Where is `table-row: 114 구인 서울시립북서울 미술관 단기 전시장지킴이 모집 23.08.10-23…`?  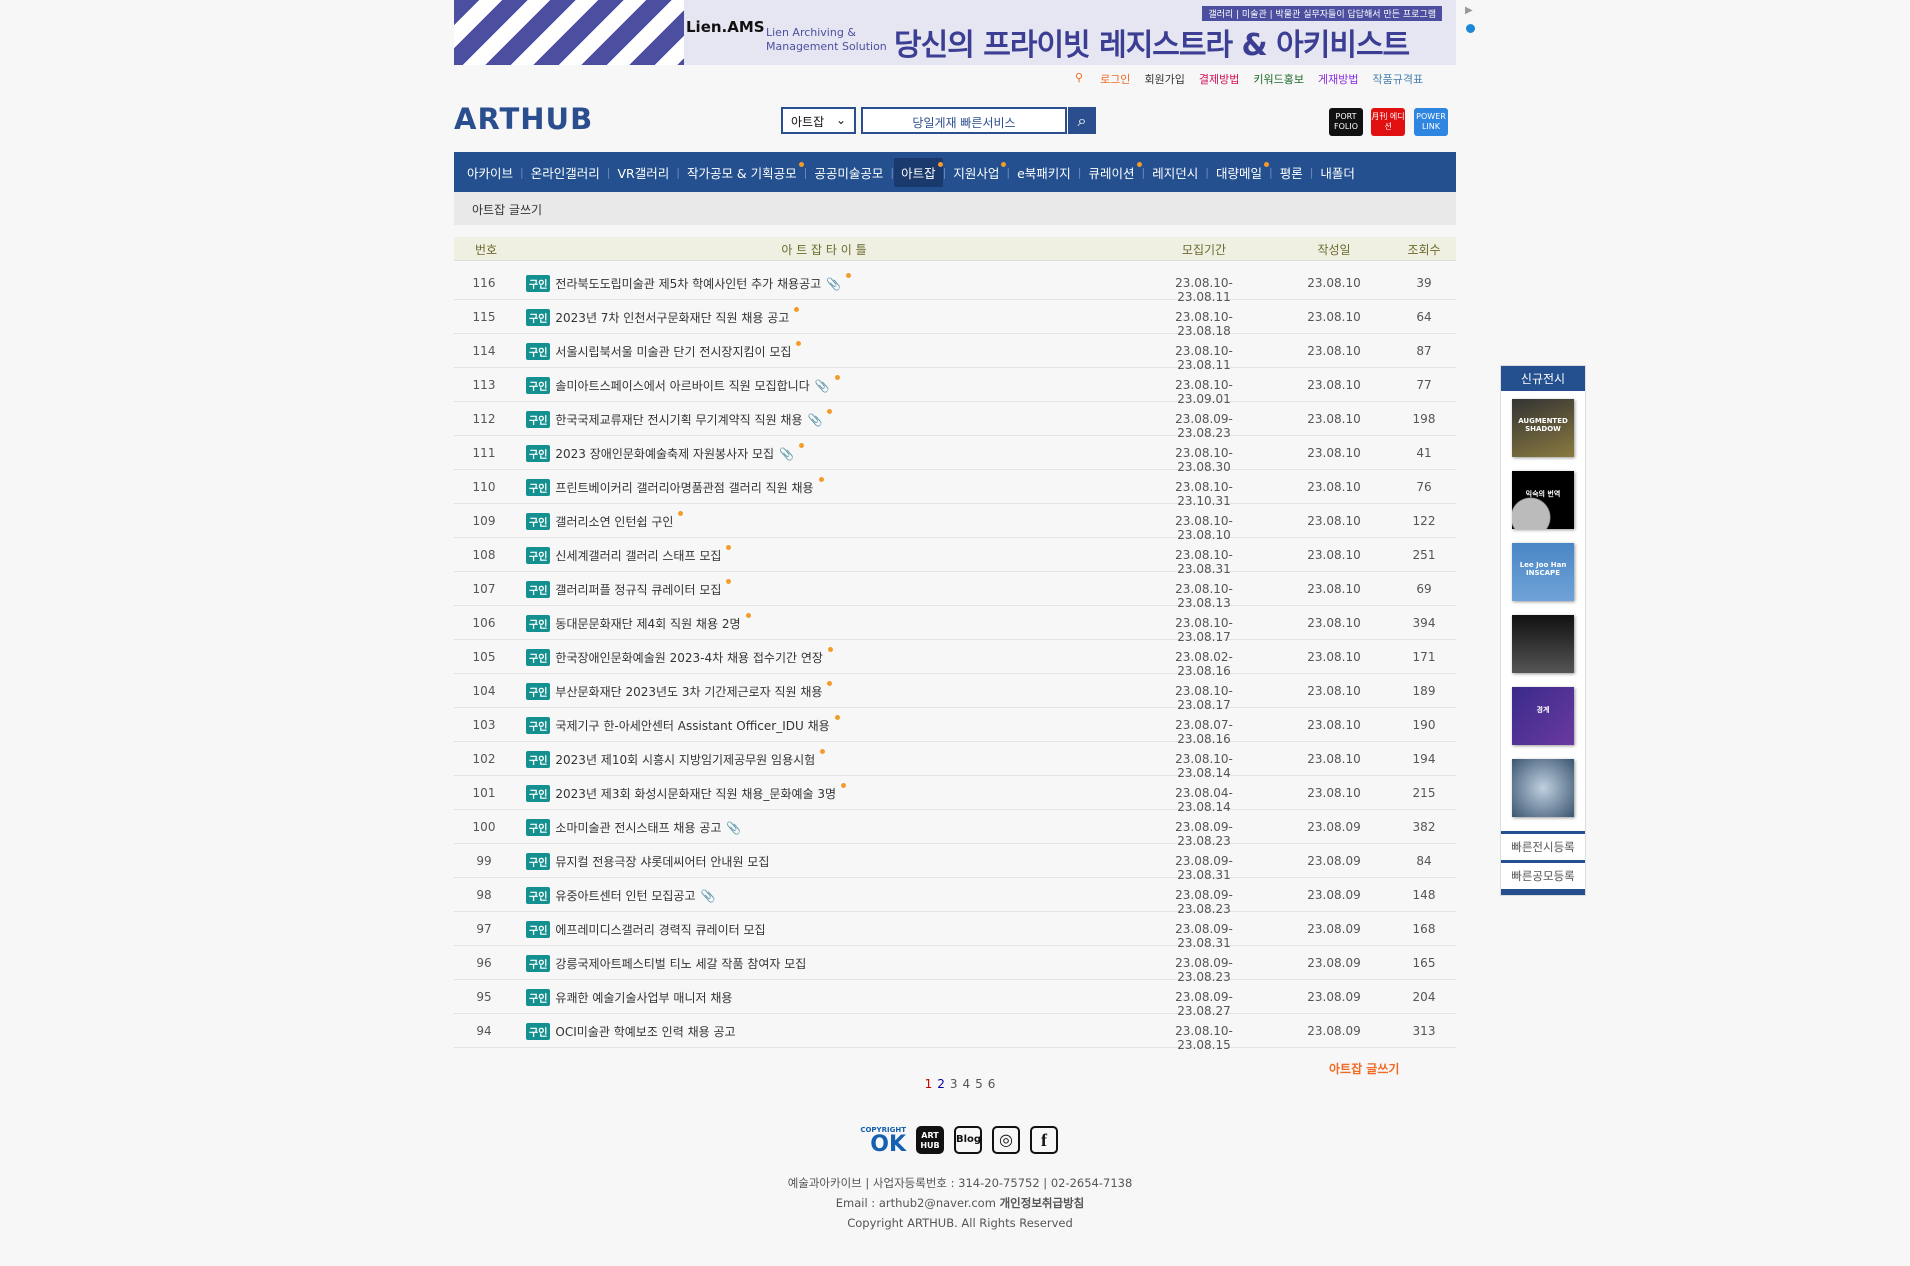
table-row: 114 구인 서울시립북서울 미술관 단기 전시장지킴이 모집 23.08.10-23… is located at coordinates (955, 353).